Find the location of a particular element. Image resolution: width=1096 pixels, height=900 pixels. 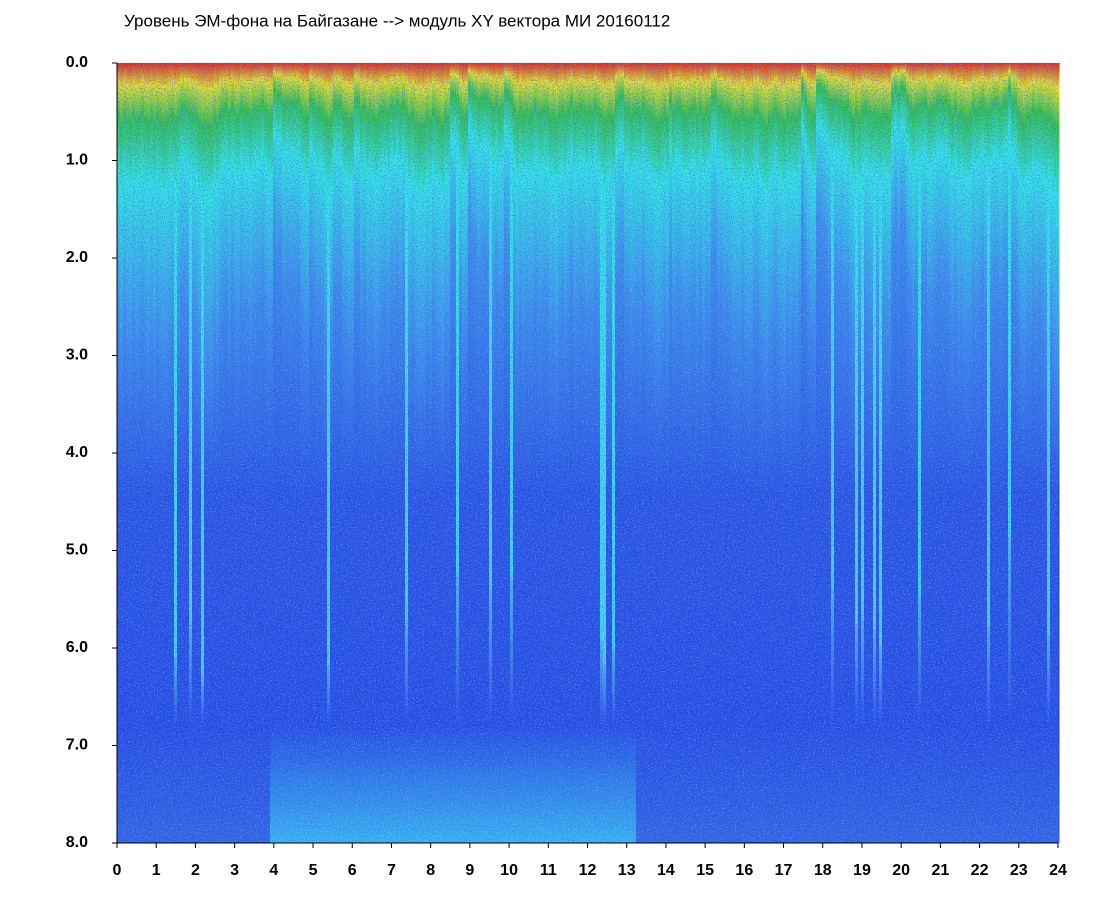

x-tick-label: 14 is located at coordinates (666, 870).